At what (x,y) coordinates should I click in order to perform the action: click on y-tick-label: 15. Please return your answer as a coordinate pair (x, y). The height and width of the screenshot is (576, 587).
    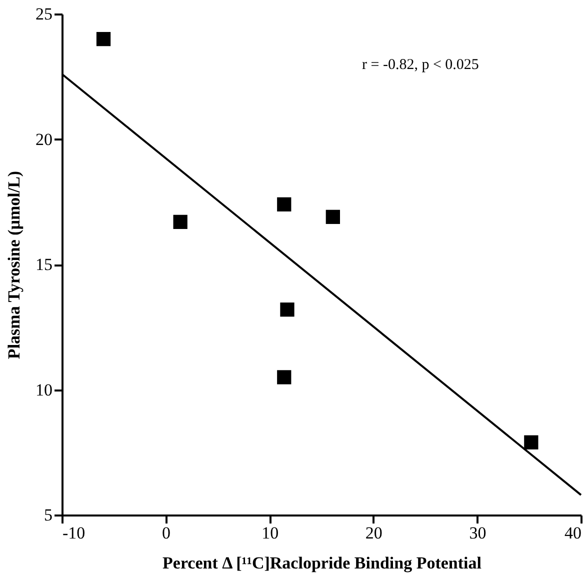
    Looking at the image, I should click on (44, 264).